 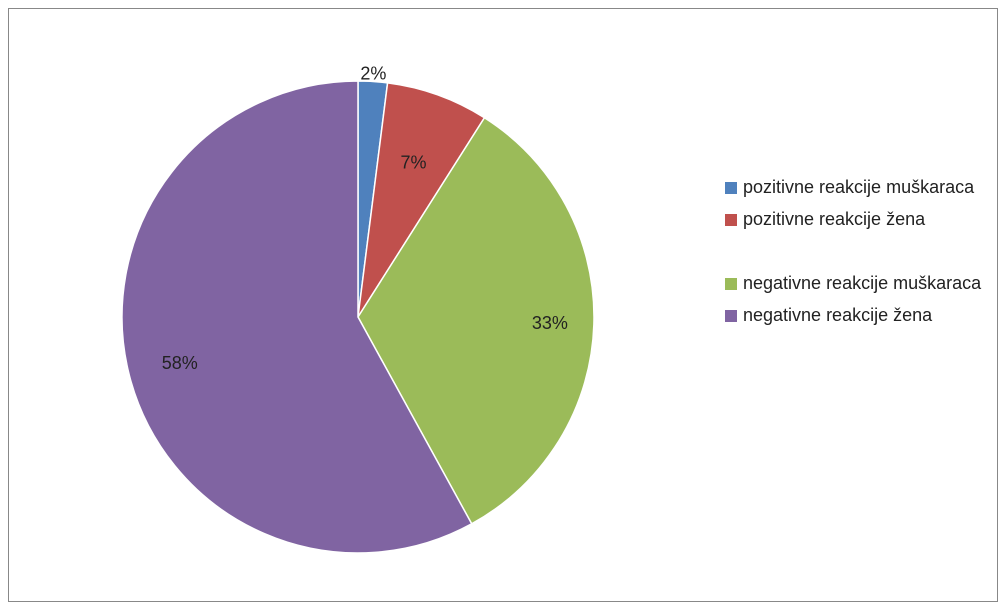 I want to click on legend-item-positive-men: pozitivne reakcije muškaraca, so click(x=861, y=187).